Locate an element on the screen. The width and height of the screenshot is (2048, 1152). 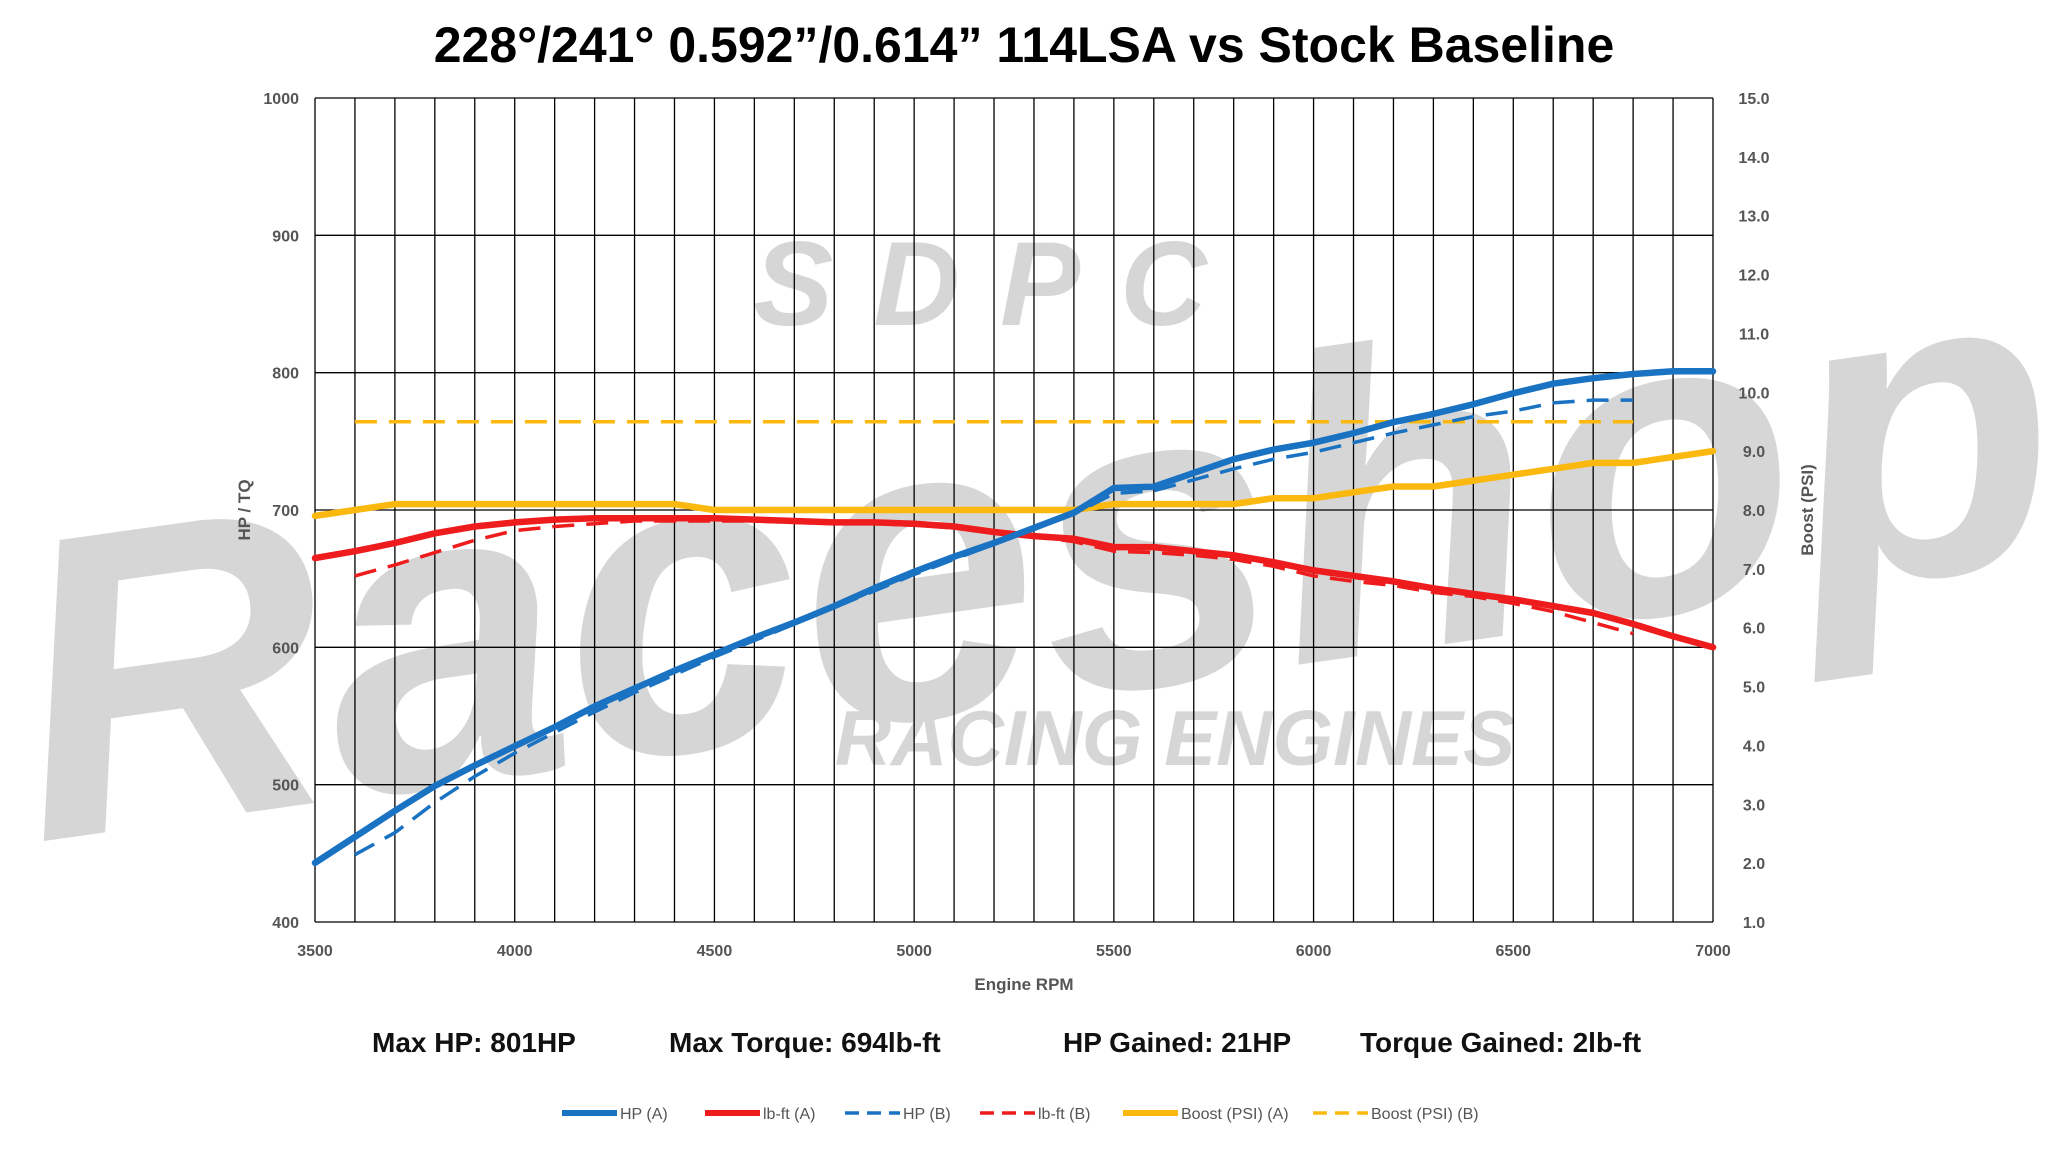
watermark-sdpc: SDPC is located at coordinates (999, 284).